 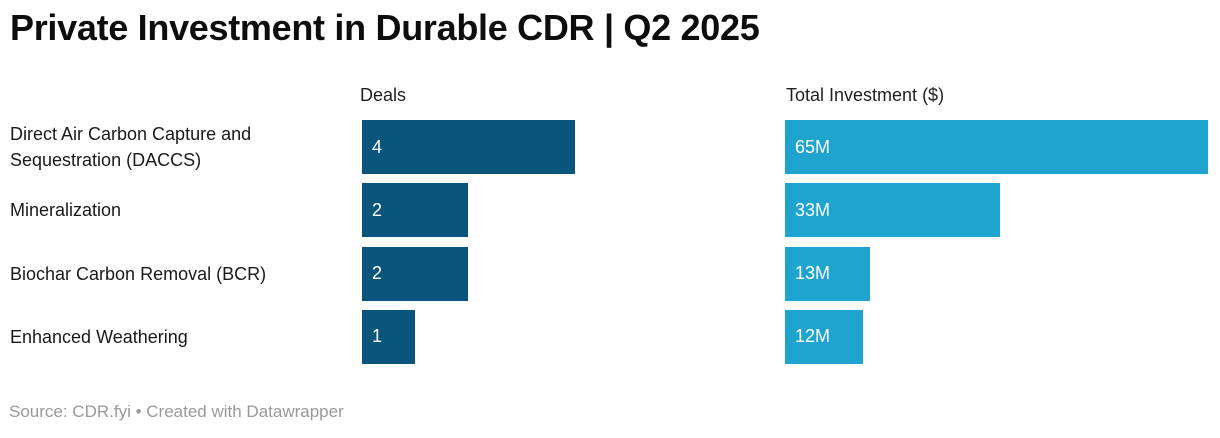 I want to click on deals-track: 1, so click(x=573, y=336).